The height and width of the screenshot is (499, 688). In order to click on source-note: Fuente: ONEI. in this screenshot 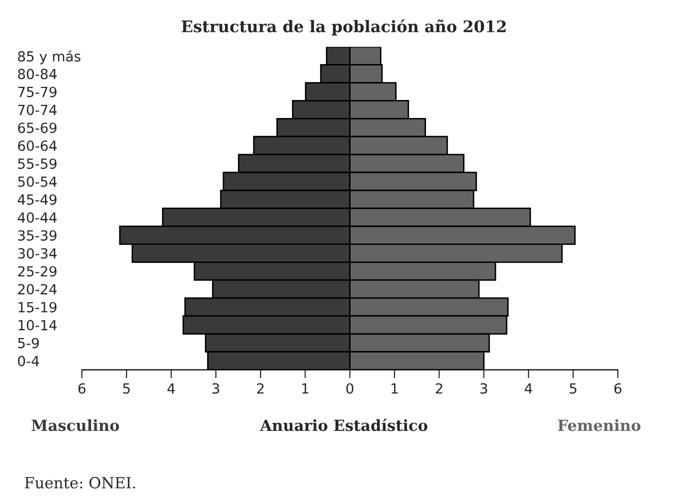, I will do `click(80, 482)`.